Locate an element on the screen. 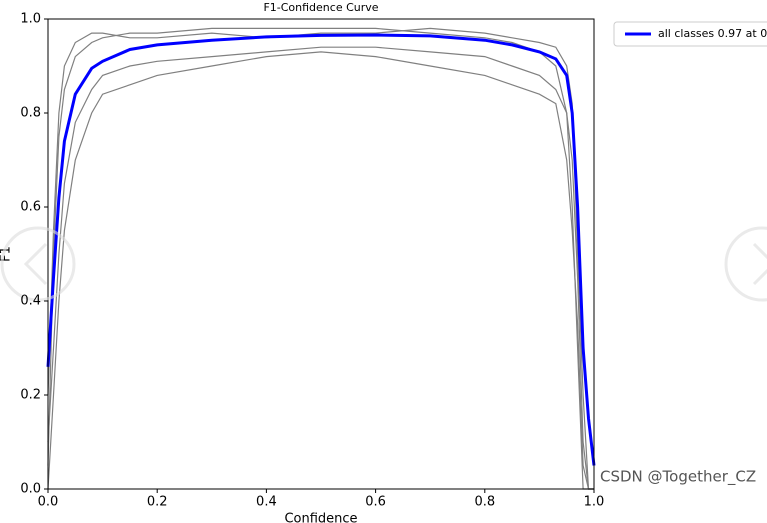 This screenshot has width=767, height=523. x-tick-label: 0.2 is located at coordinates (157, 502).